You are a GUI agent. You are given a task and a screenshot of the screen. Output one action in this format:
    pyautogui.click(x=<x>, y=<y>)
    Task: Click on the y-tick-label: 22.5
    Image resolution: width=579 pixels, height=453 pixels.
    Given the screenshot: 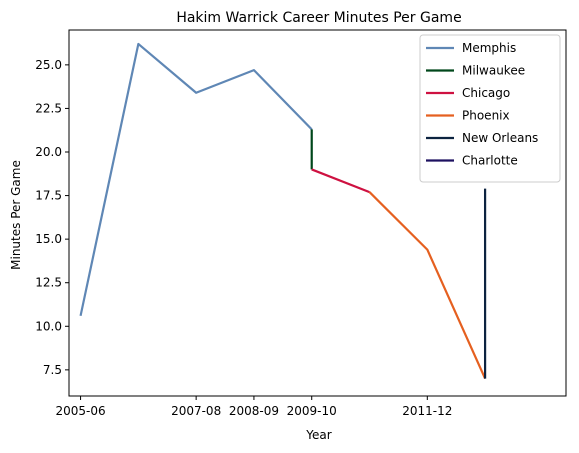 What is the action you would take?
    pyautogui.click(x=48, y=108)
    